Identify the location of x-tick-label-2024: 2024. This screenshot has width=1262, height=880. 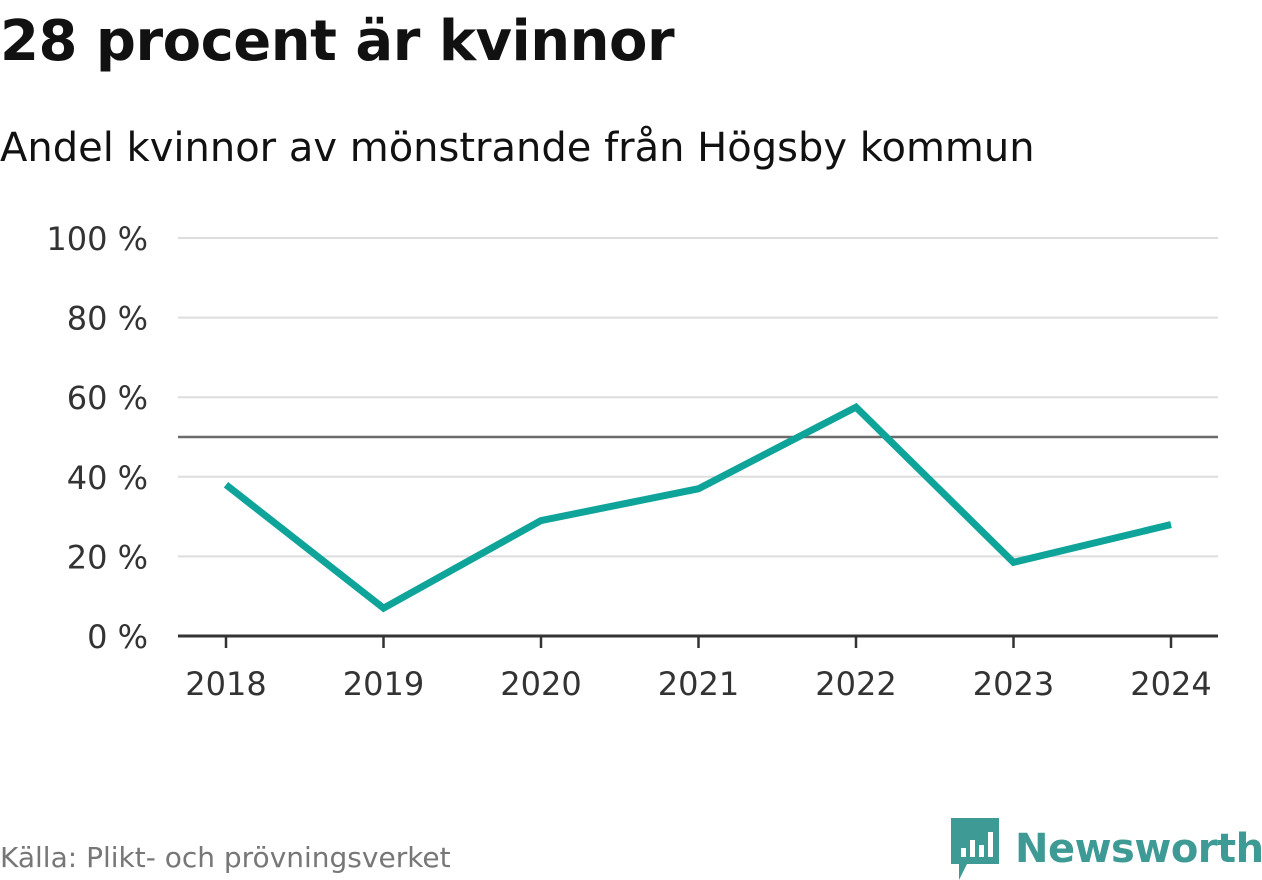
(1170, 684).